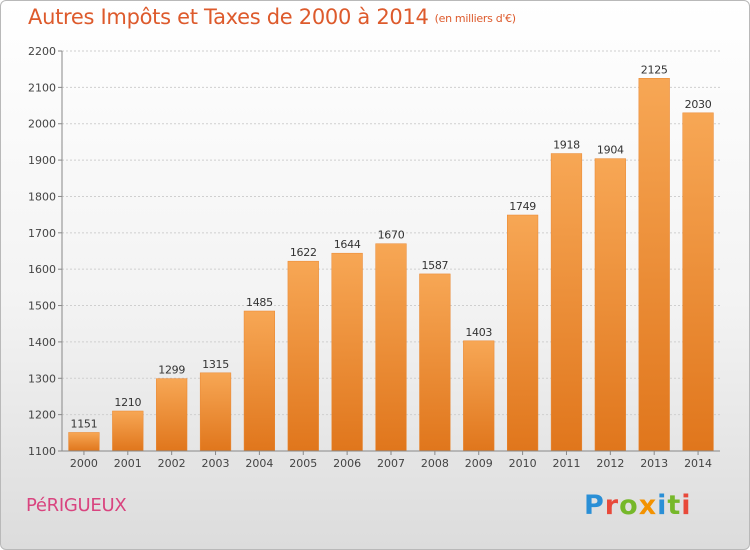 Image resolution: width=750 pixels, height=550 pixels. Describe the element at coordinates (215, 412) in the screenshot. I see `bar-2003` at that location.